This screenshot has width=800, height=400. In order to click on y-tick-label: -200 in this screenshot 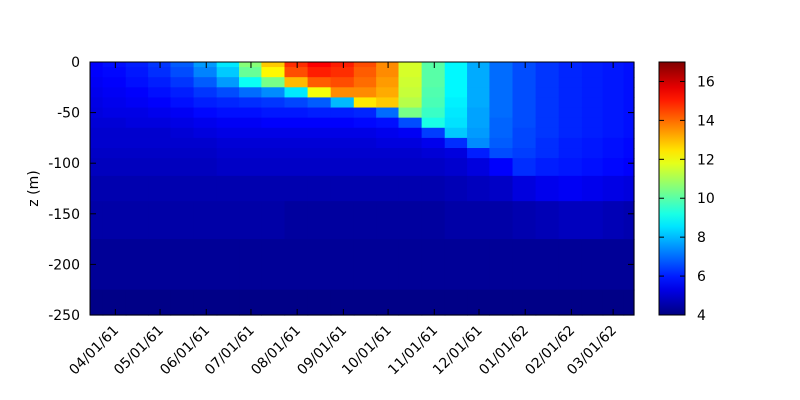, I will do `click(64, 265)`.